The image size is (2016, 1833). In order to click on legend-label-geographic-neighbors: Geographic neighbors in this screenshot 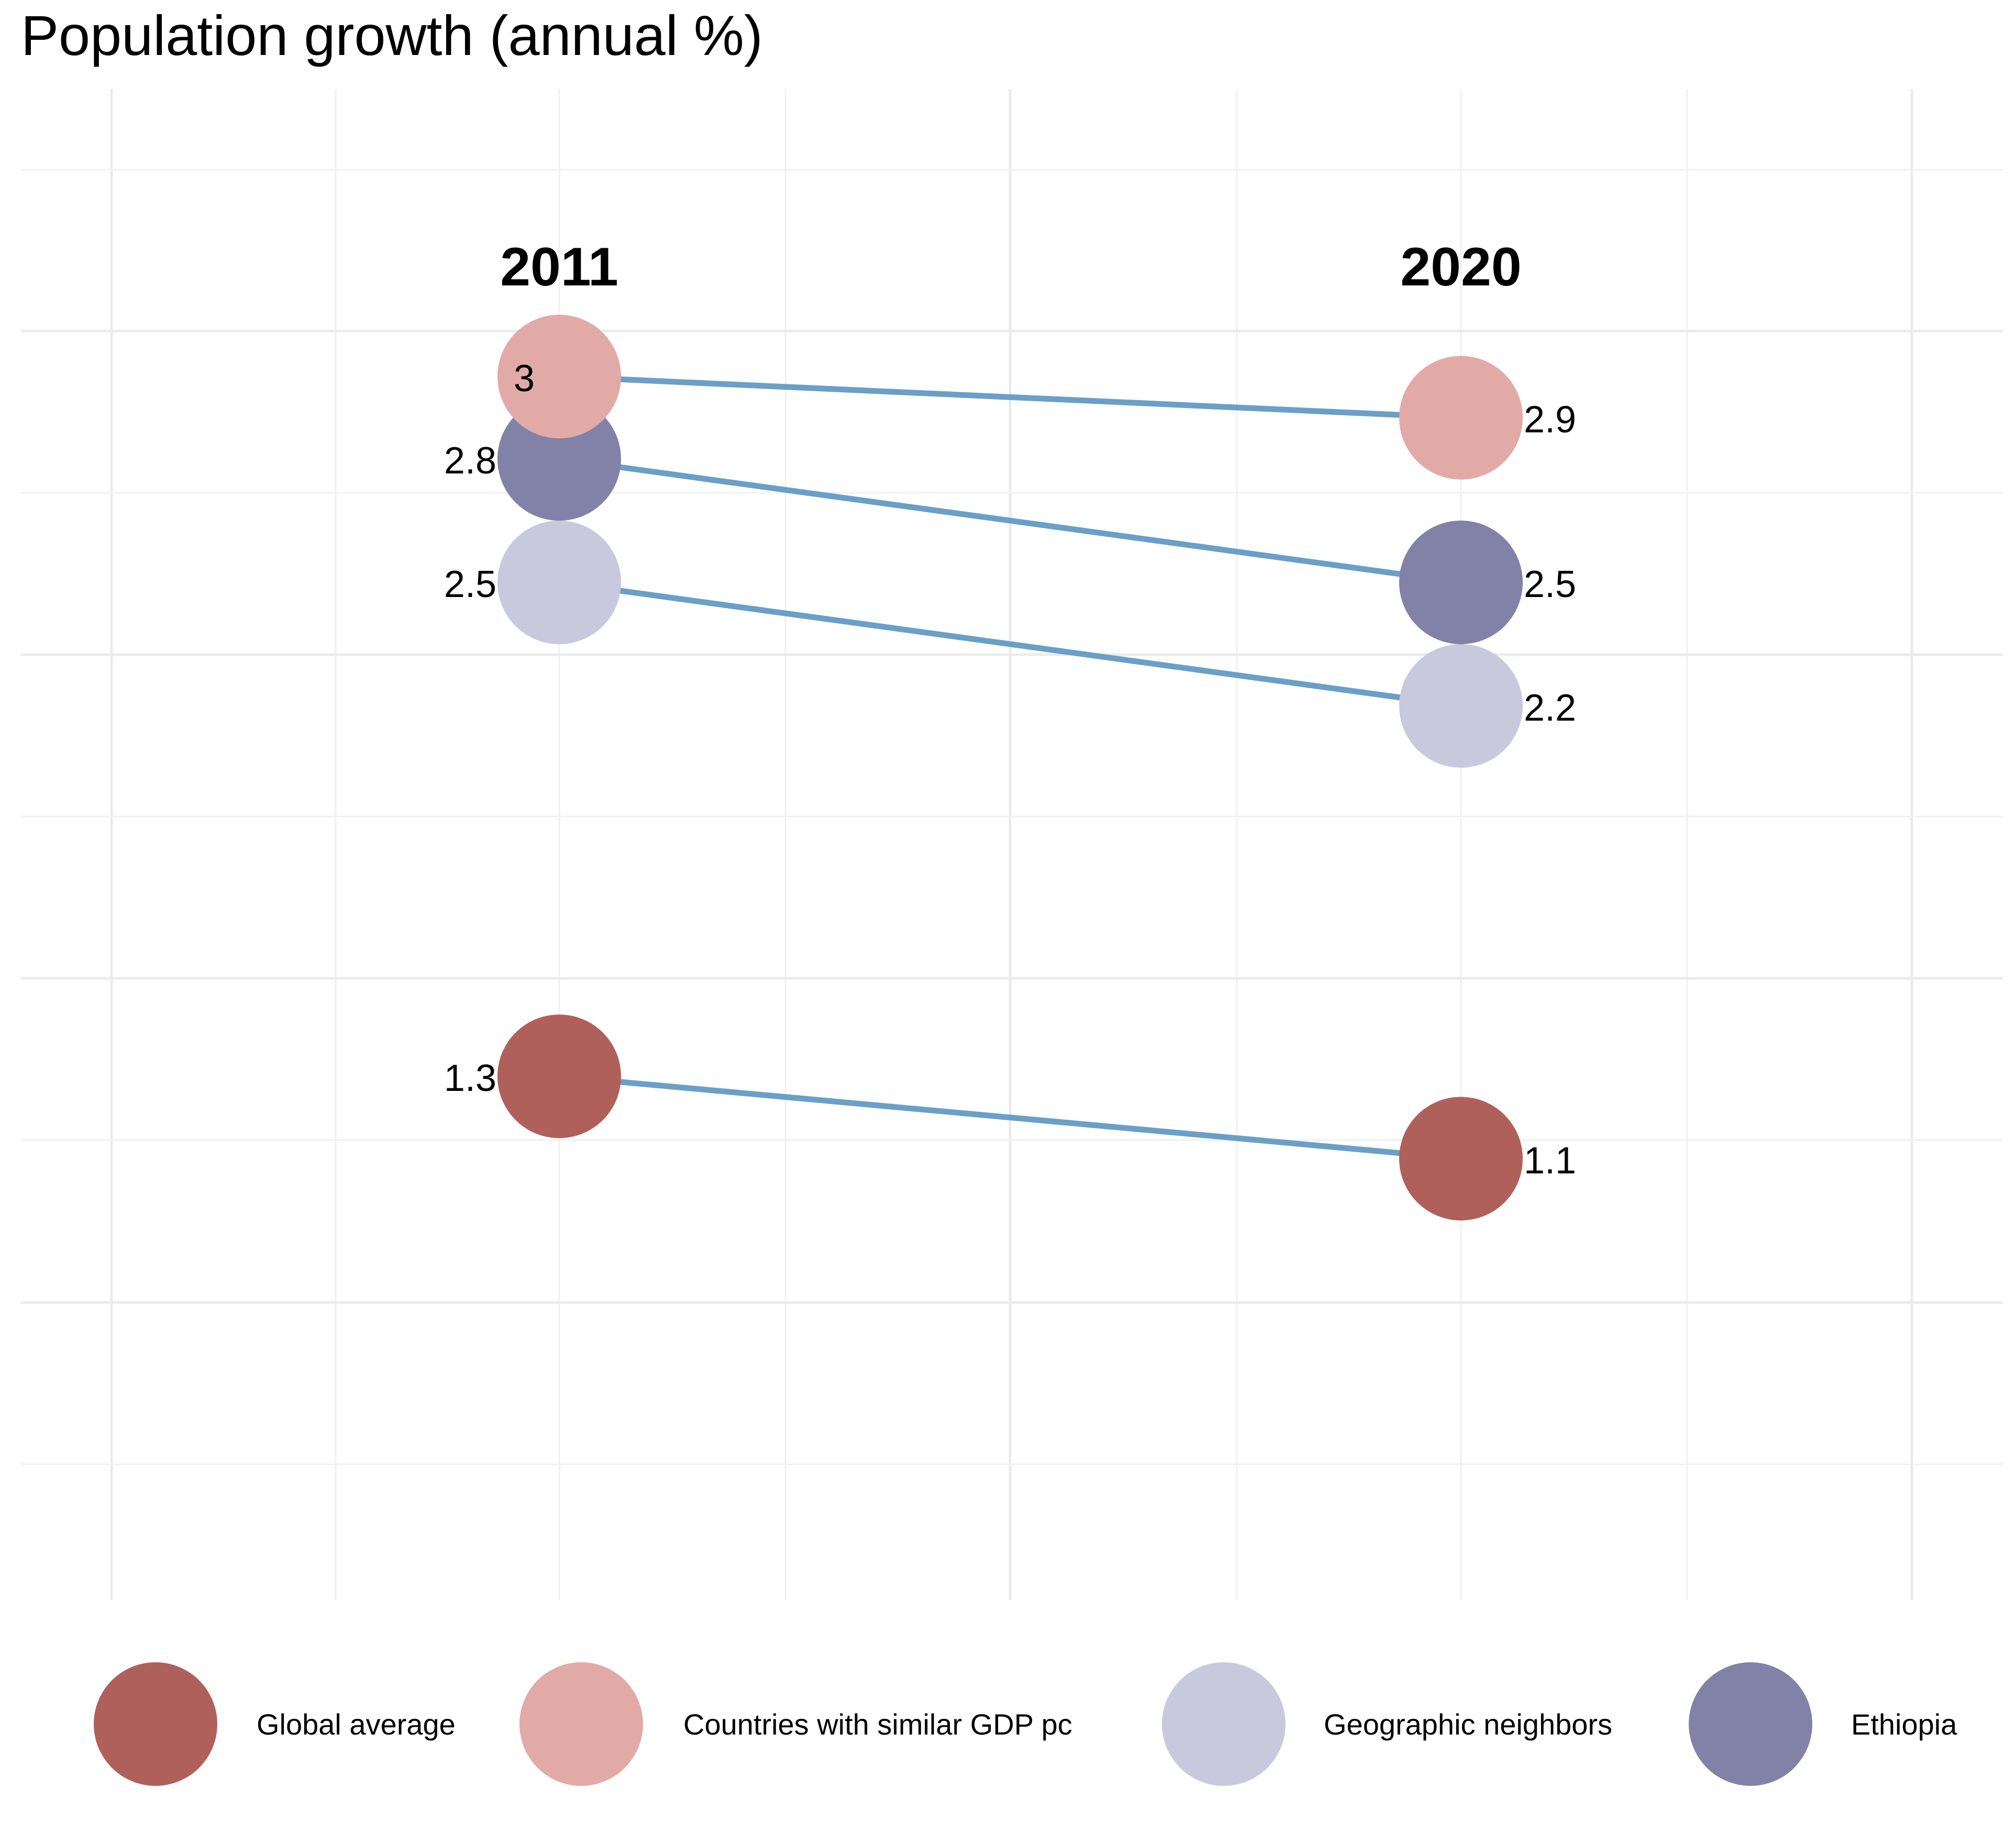, I will do `click(1468, 1724)`.